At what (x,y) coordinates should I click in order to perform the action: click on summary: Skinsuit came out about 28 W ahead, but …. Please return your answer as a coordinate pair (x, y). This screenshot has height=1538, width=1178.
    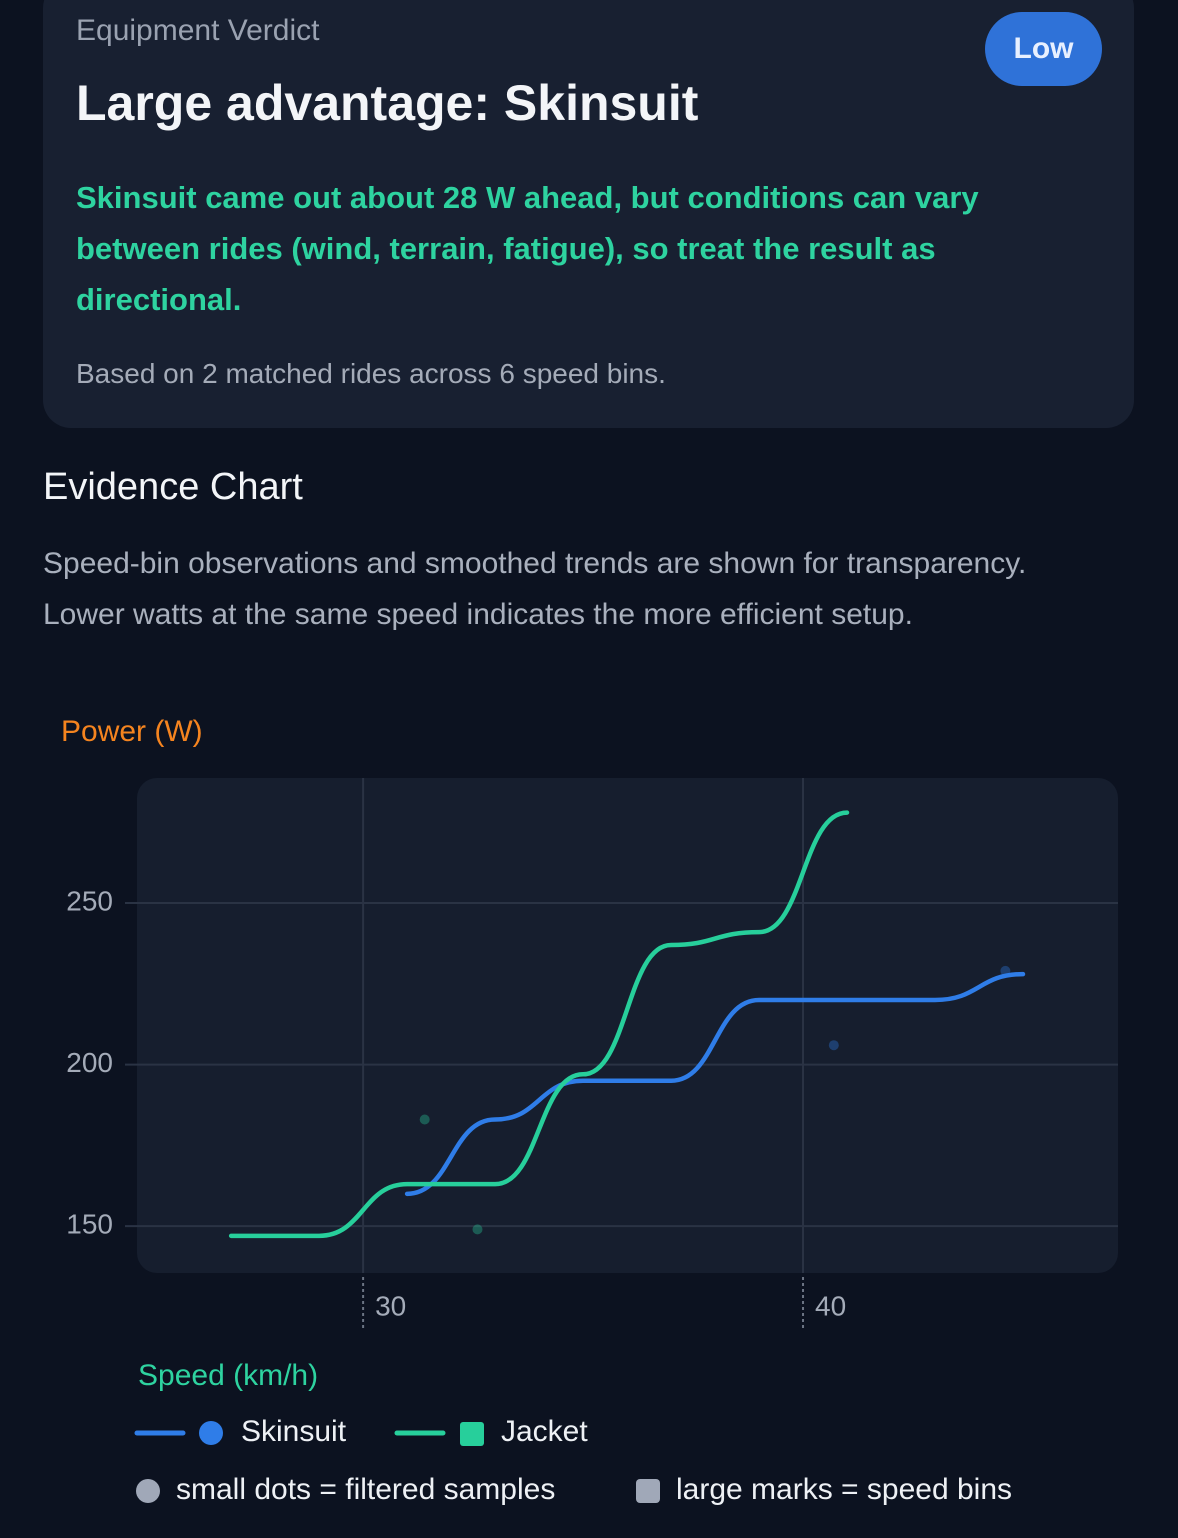
    Looking at the image, I should click on (527, 248).